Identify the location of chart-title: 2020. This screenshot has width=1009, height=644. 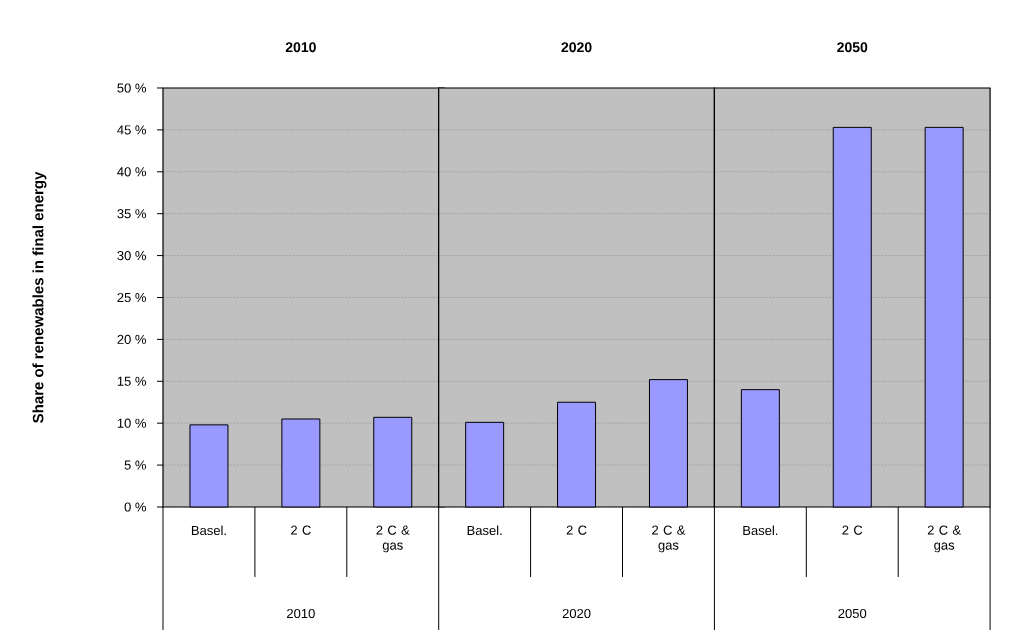
(576, 47).